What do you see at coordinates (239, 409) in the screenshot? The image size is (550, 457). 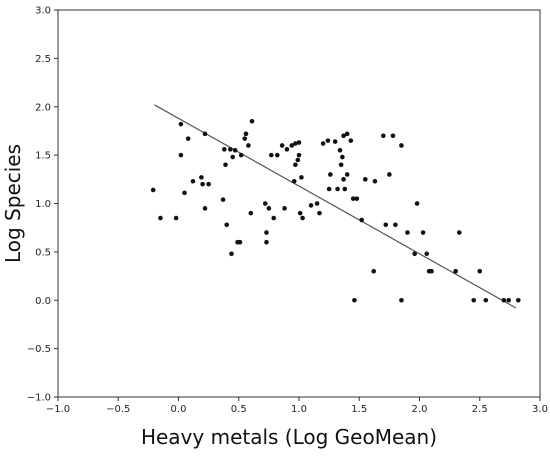 I see `x-tick-label: 0.5` at bounding box center [239, 409].